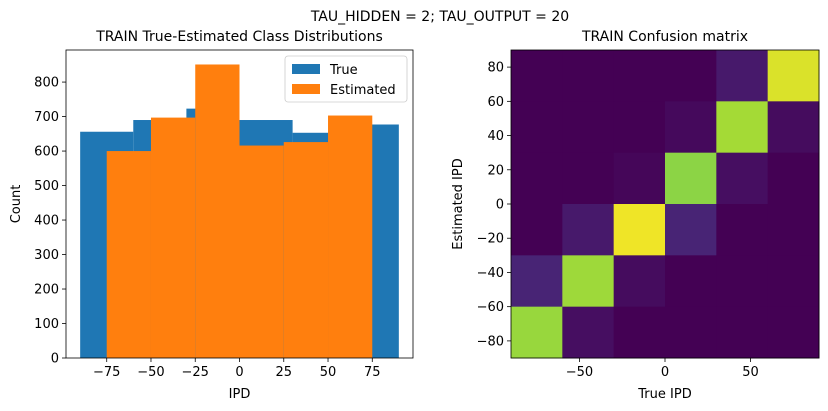 Image resolution: width=828 pixels, height=411 pixels. Describe the element at coordinates (639, 332) in the screenshot. I see `matrix-cell-r5-c2` at that location.